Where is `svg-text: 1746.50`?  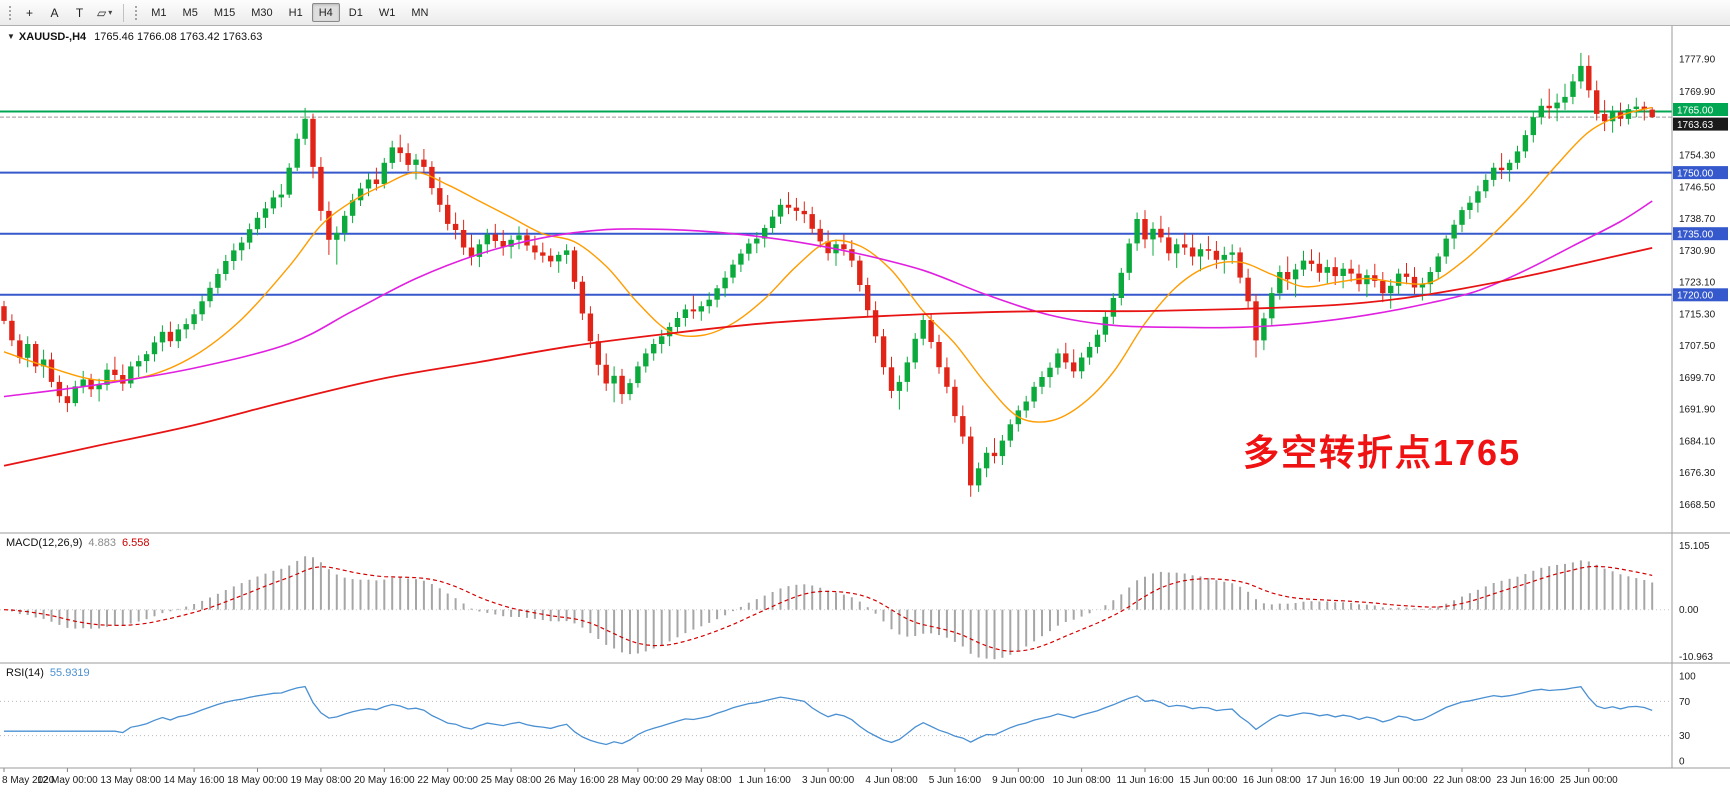 svg-text: 1746.50 is located at coordinates (1697, 187).